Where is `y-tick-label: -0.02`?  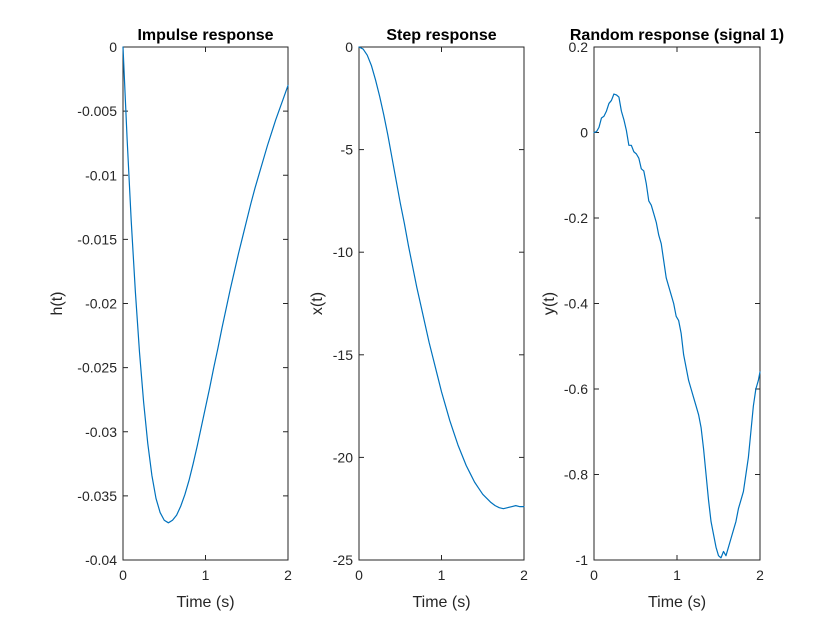 y-tick-label: -0.02 is located at coordinates (101, 304).